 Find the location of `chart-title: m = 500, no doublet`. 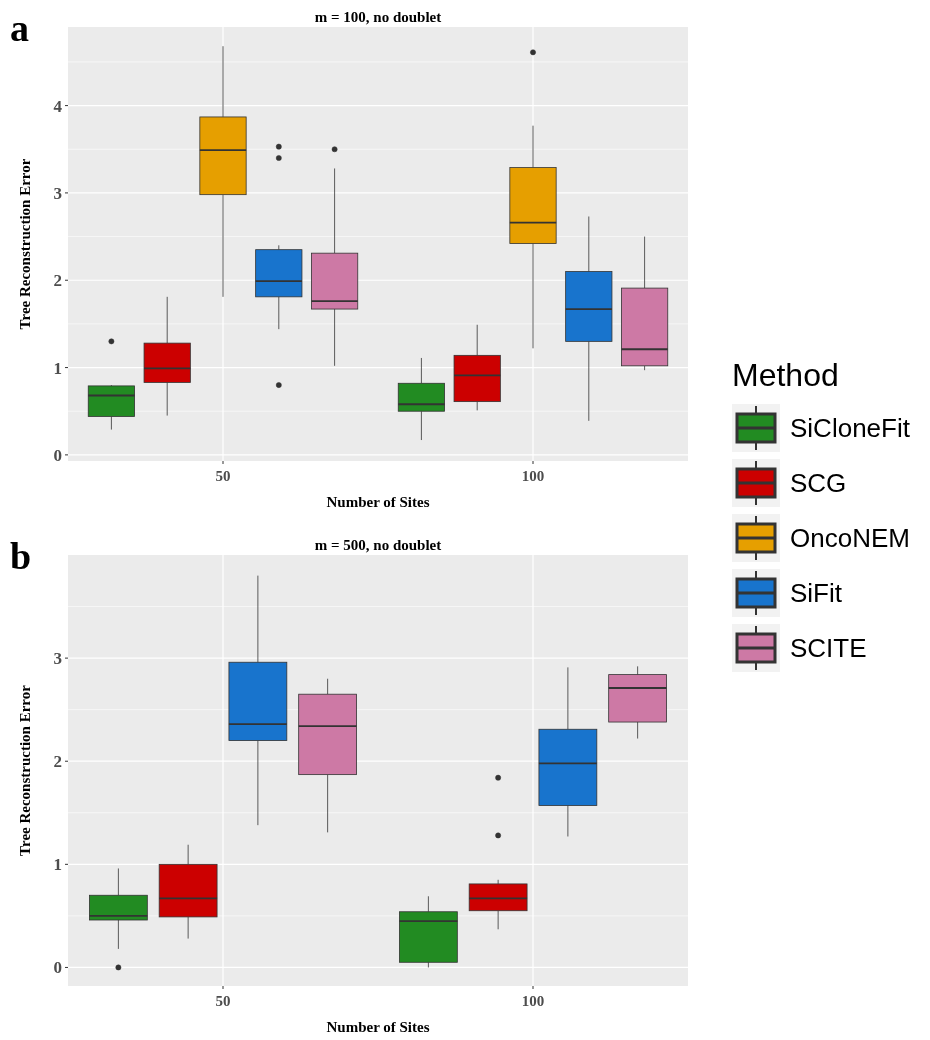

chart-title: m = 500, no doublet is located at coordinates (378, 545).